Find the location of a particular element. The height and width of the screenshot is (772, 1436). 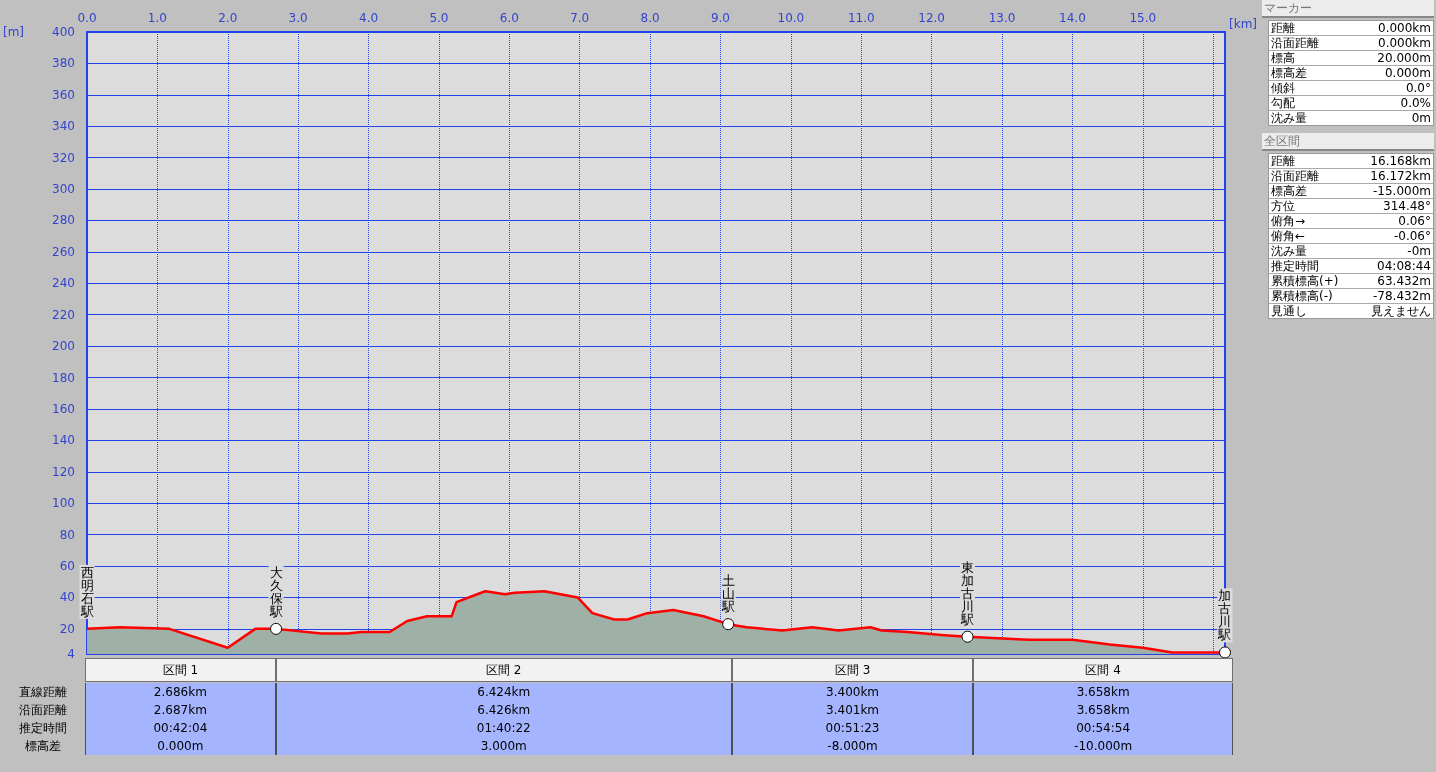

x-tick-label: 1.0 is located at coordinates (157, 18).